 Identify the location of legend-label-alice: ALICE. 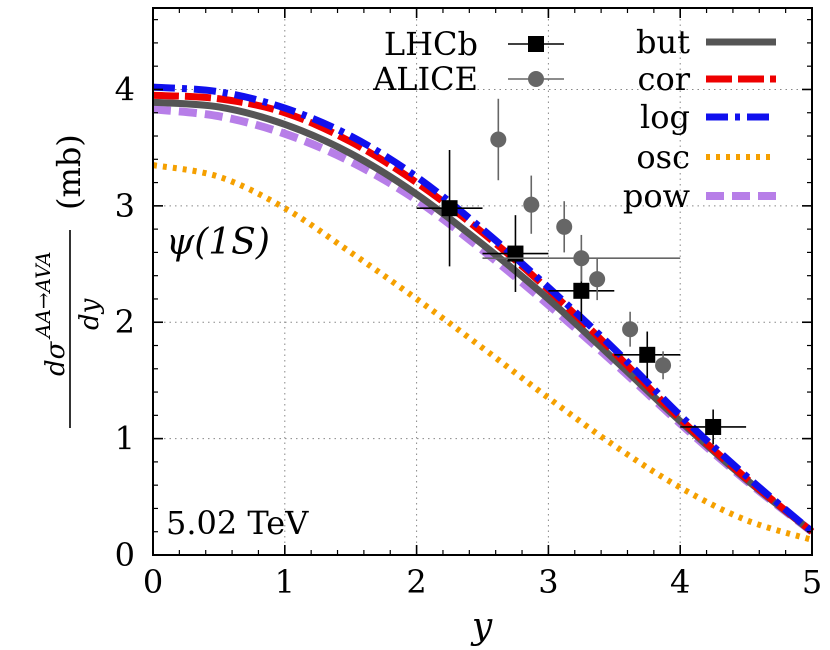
(425, 79).